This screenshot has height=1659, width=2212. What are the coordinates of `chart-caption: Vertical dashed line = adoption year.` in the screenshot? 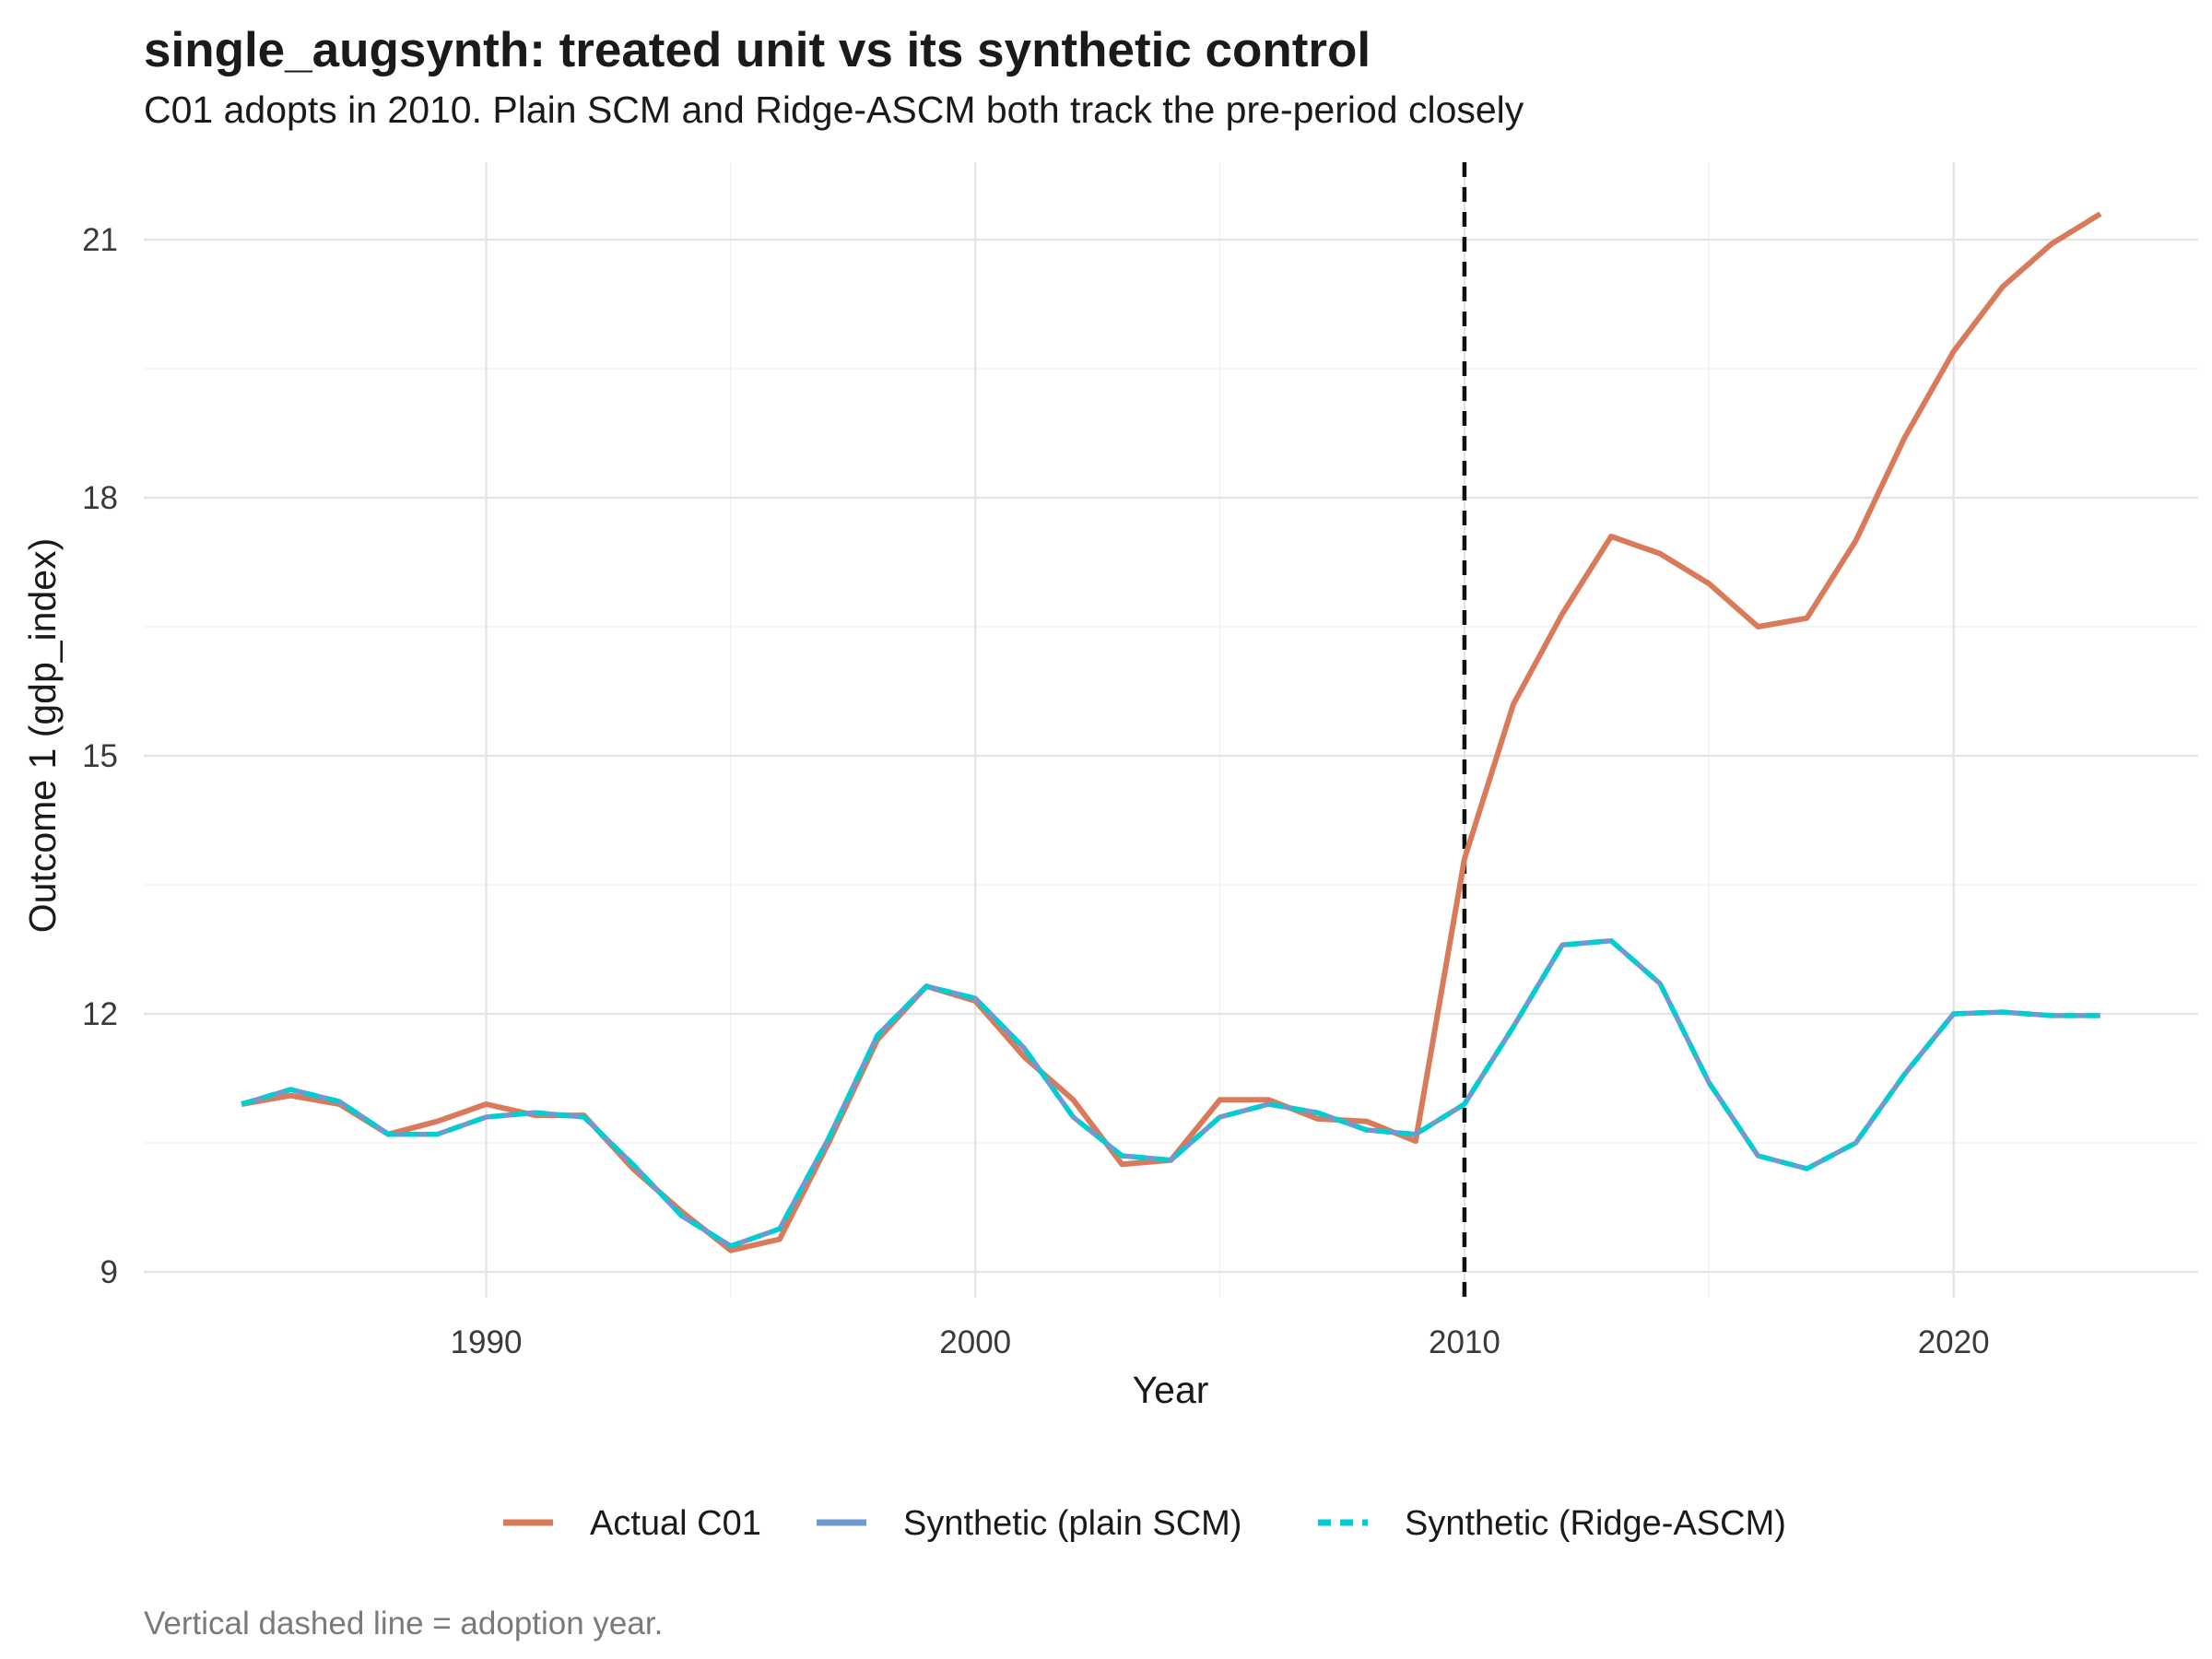 It's located at (404, 1623).